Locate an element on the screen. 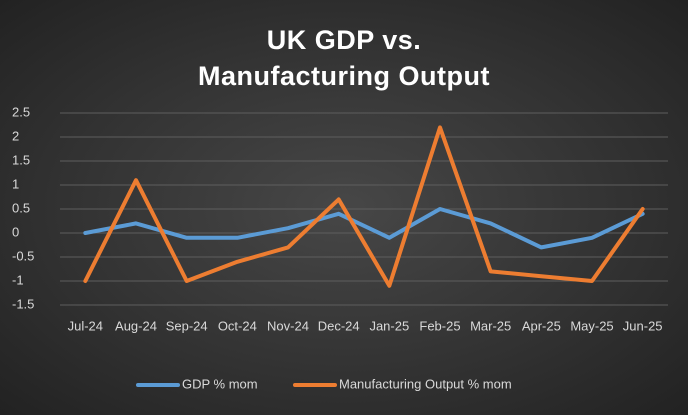 The width and height of the screenshot is (688, 415). legend-label: Manufacturing Output % mom is located at coordinates (425, 383).